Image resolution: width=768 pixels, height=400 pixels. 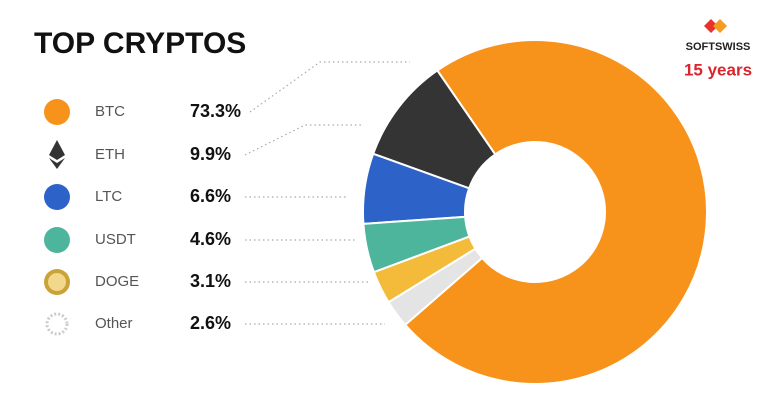 What do you see at coordinates (110, 111) in the screenshot?
I see `legend-label: BTC` at bounding box center [110, 111].